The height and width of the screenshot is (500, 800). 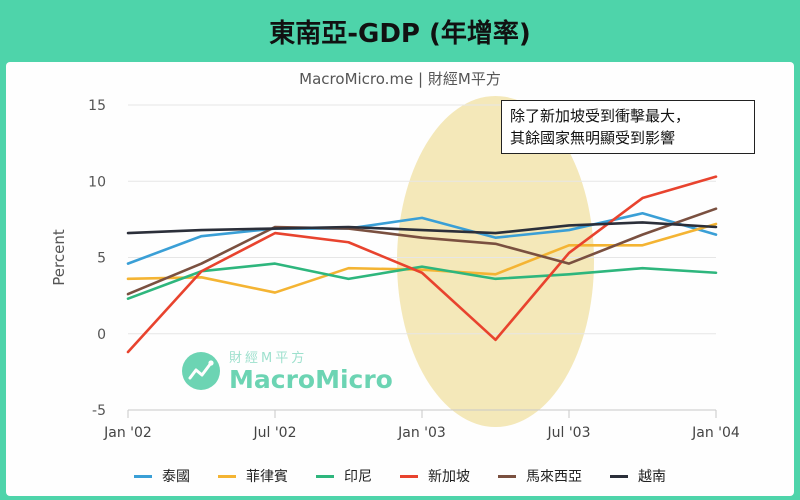 What do you see at coordinates (568, 433) in the screenshot?
I see `x-tick-label: Jul '03` at bounding box center [568, 433].